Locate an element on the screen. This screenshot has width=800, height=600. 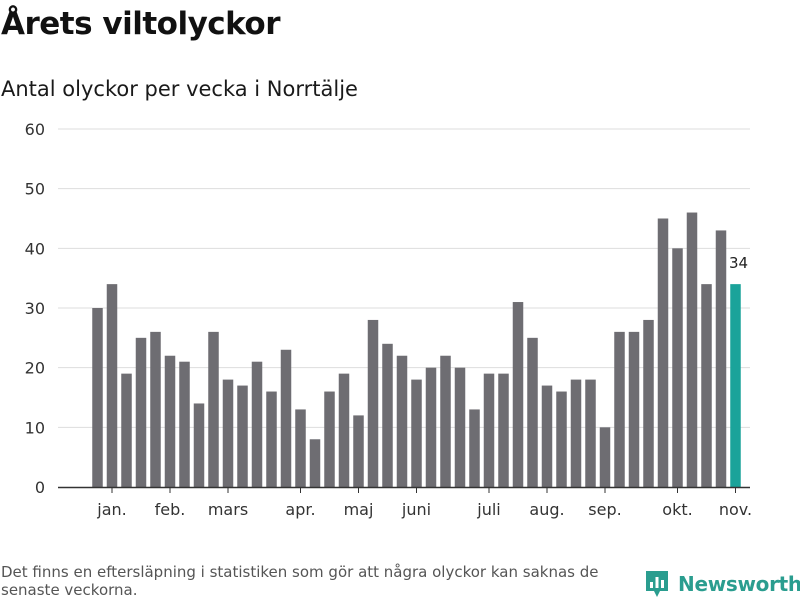
x-tick-label: juni is located at coordinates (416, 509).